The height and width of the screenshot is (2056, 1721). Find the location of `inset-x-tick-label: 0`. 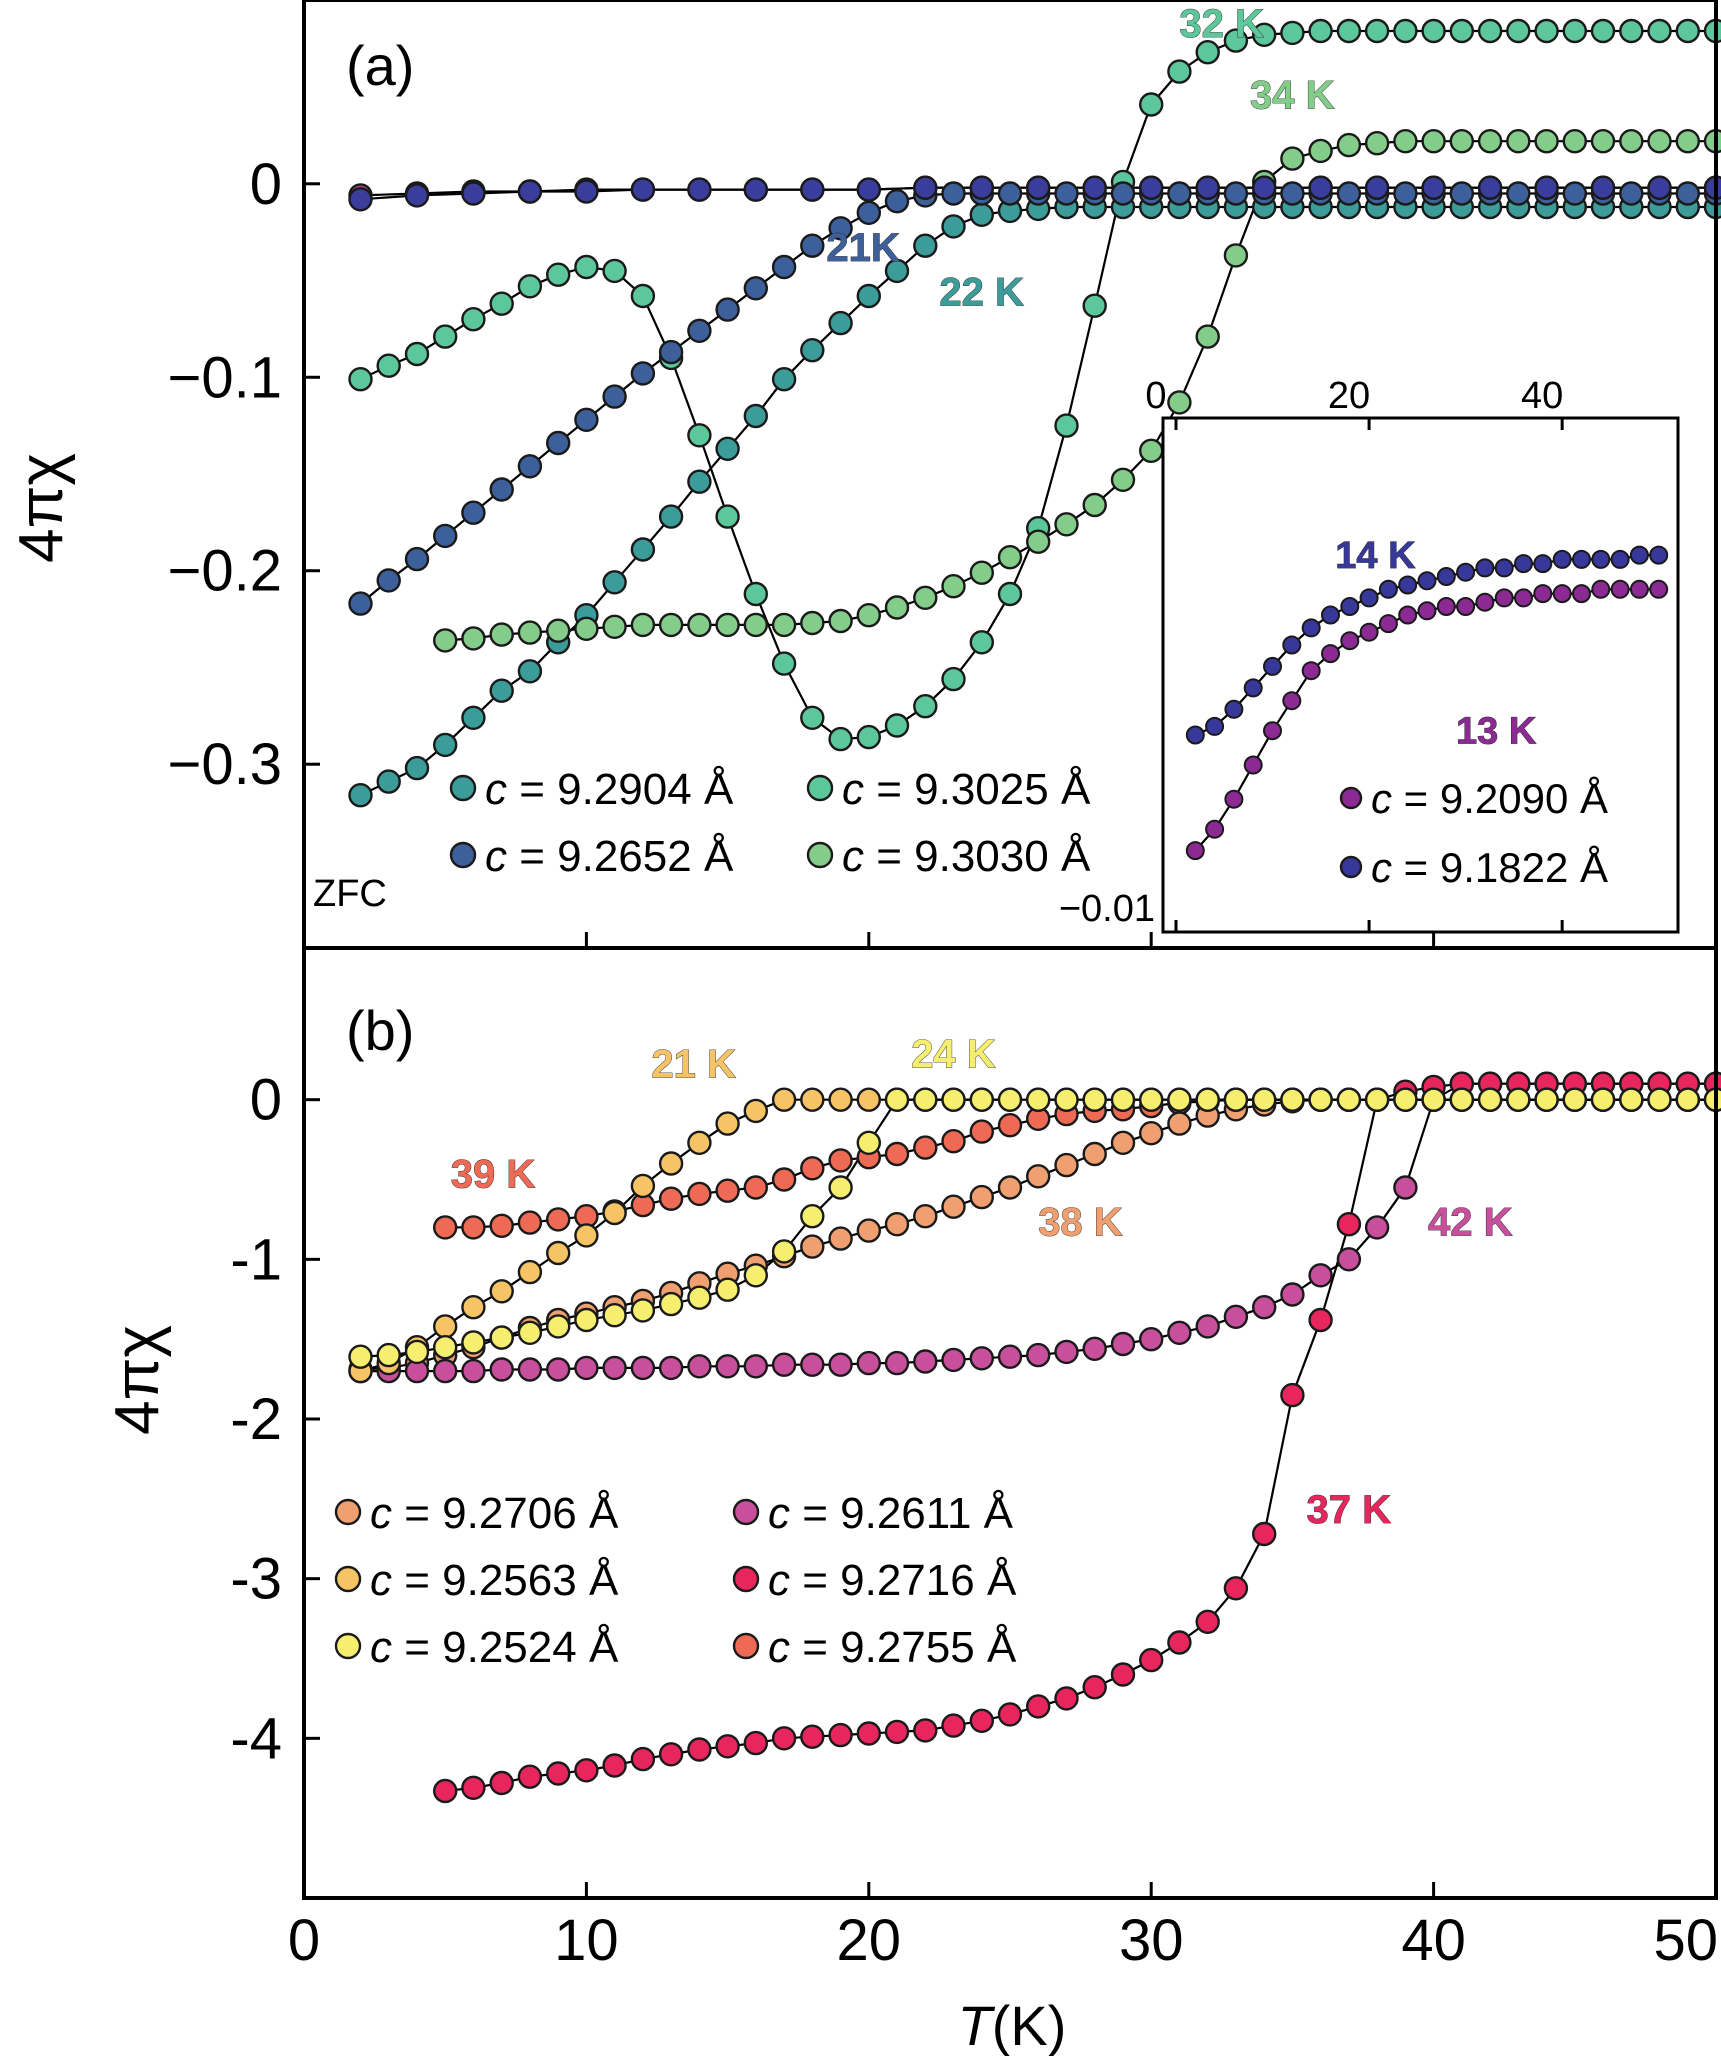

inset-x-tick-label: 0 is located at coordinates (1155, 396).